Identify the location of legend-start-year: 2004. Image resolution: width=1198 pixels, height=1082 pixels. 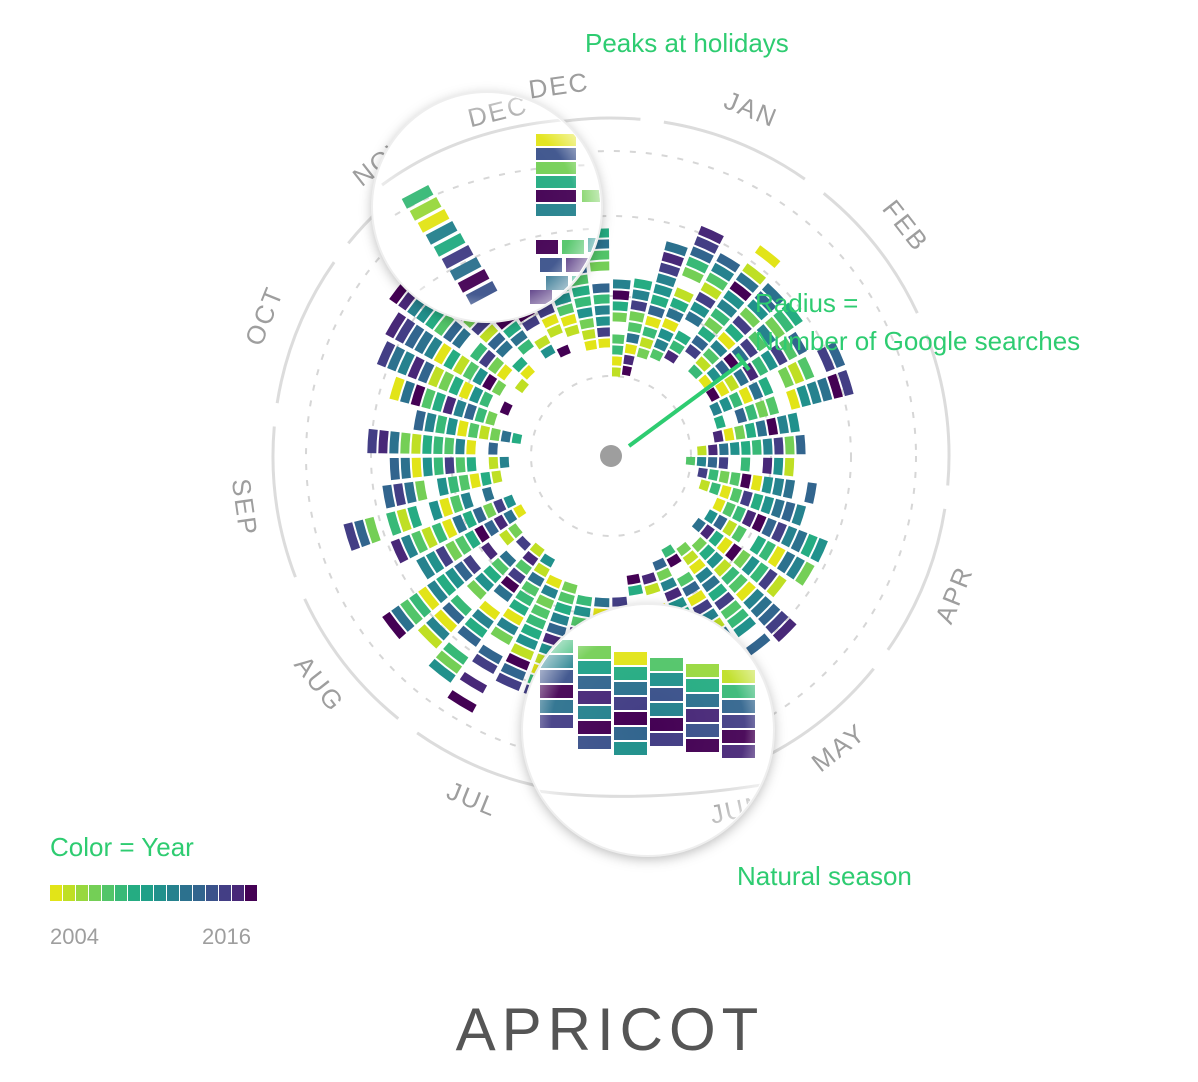
(74, 936).